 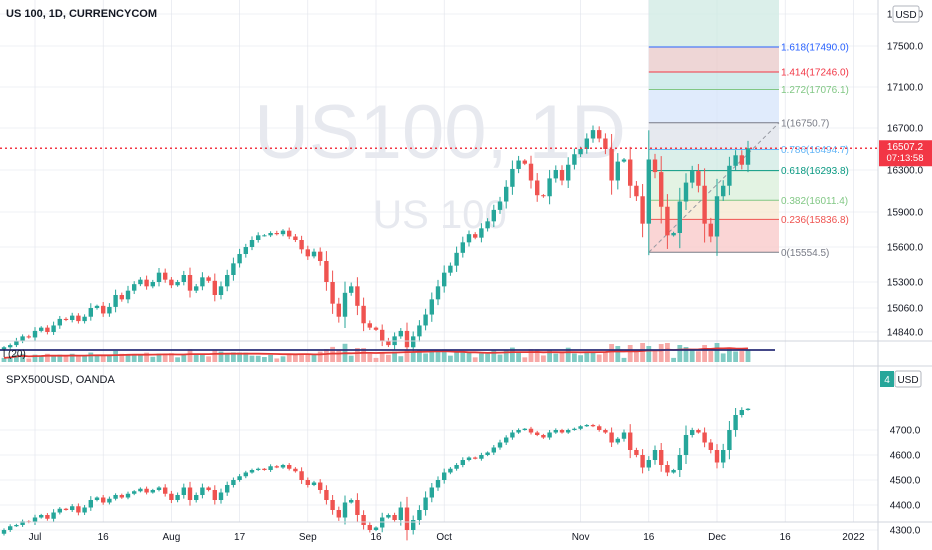 What do you see at coordinates (905, 431) in the screenshot?
I see `secondary-tick-label: 4700.0` at bounding box center [905, 431].